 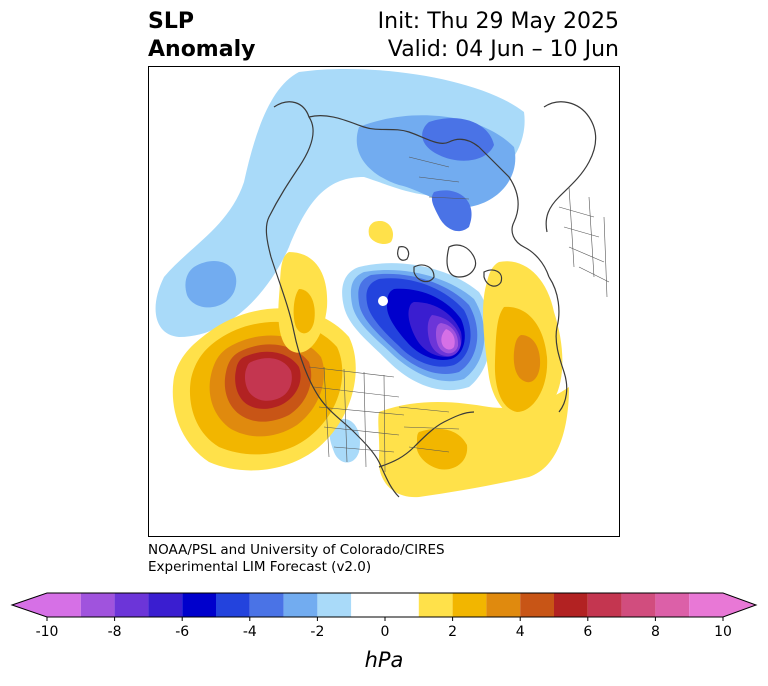 I want to click on western-na-ridge, so click(x=336, y=287).